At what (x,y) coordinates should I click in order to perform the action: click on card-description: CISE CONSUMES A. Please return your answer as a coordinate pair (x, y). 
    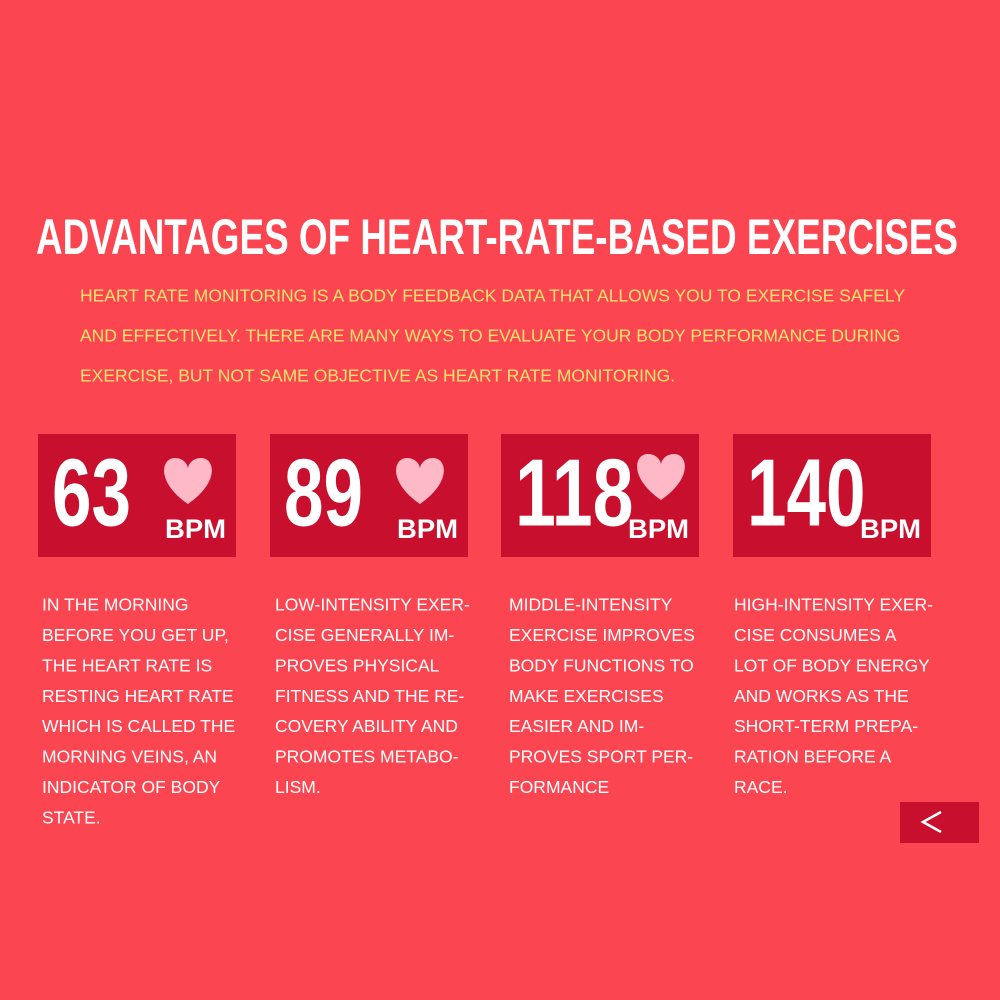
    Looking at the image, I should click on (815, 635).